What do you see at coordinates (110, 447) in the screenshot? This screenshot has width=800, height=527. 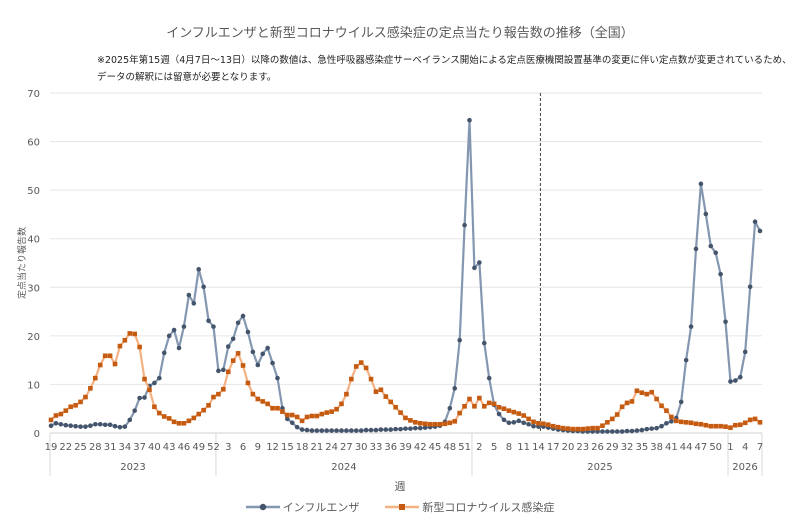 I see `x-tick-label: 31` at bounding box center [110, 447].